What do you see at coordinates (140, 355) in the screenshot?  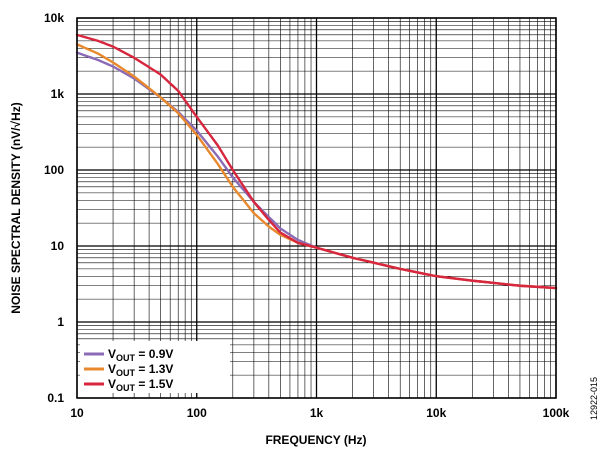 I see `legend-label: VOUT = 0.9V` at bounding box center [140, 355].